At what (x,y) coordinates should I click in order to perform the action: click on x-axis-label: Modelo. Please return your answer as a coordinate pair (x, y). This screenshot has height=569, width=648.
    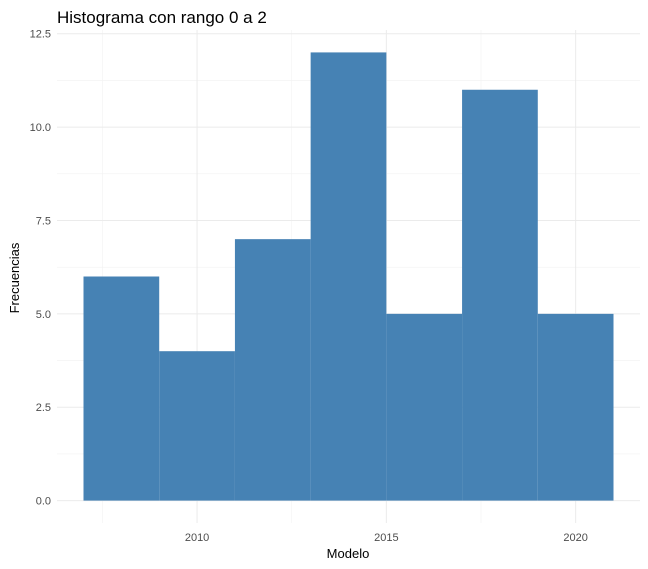
    Looking at the image, I should click on (348, 553).